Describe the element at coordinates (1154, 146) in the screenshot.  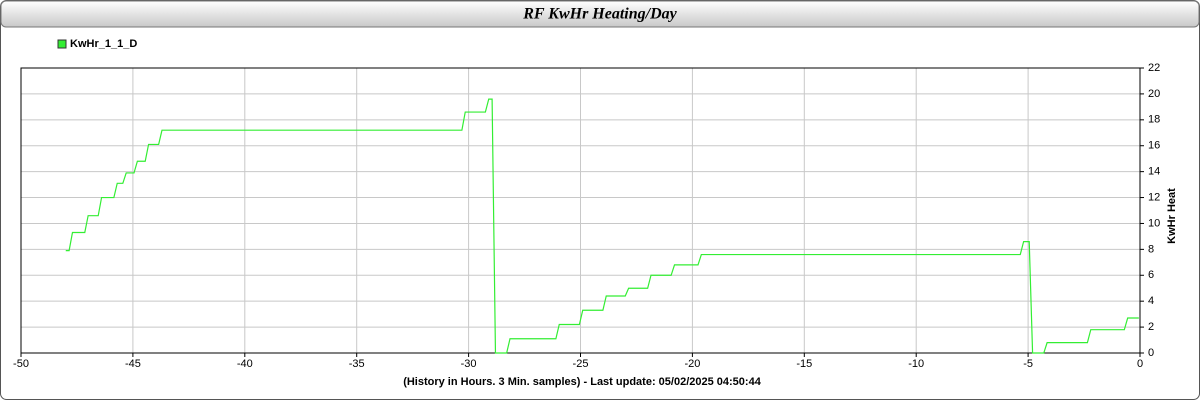
I see `y-tick-label: 16` at that location.